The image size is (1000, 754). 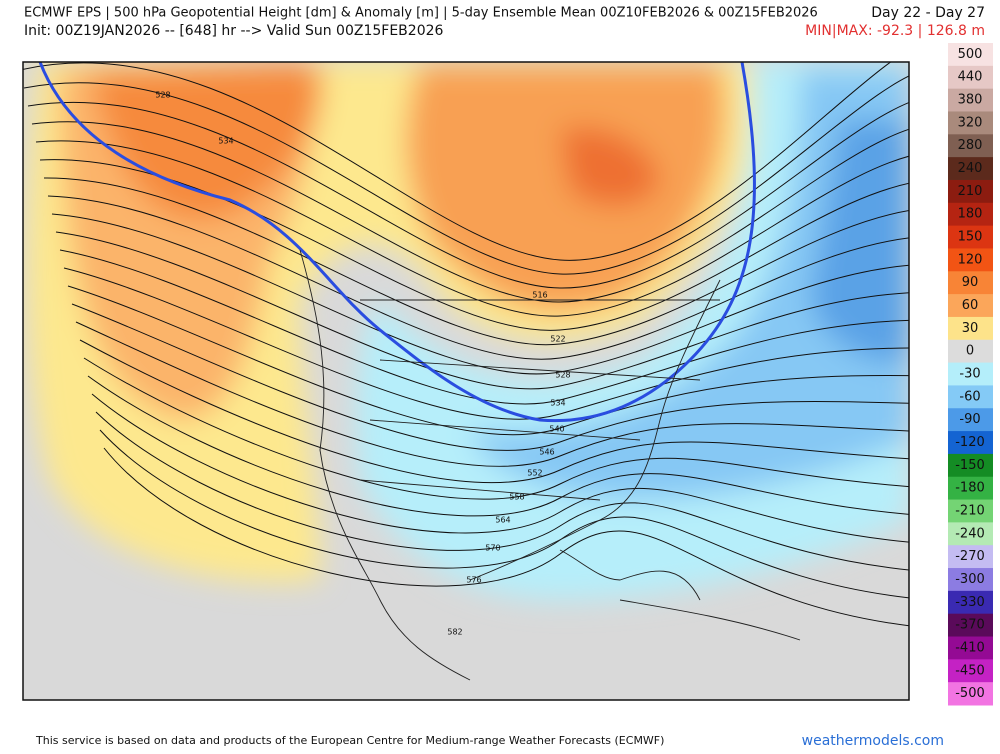 I want to click on colorbar-label: -60, so click(x=969, y=396).